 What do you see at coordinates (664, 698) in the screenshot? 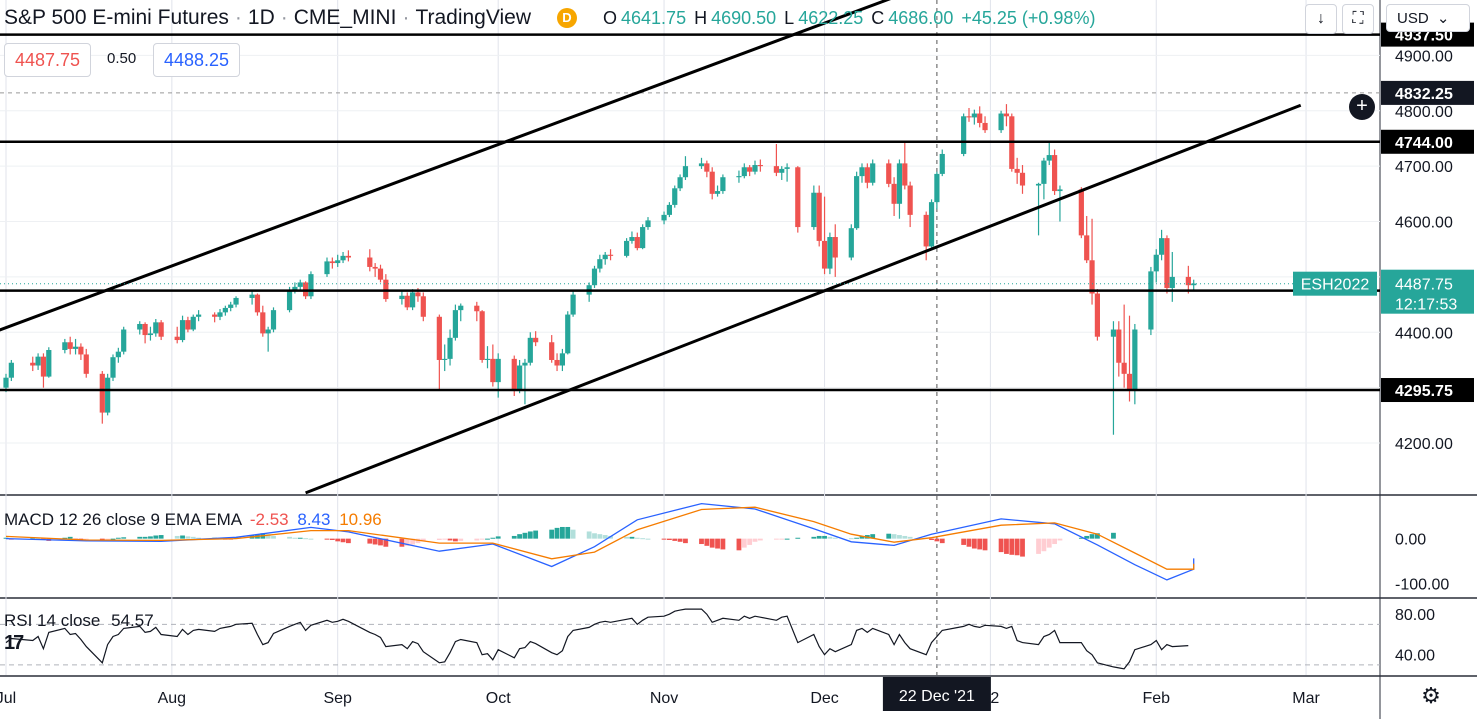
I see `x-tick-label: Nov` at bounding box center [664, 698].